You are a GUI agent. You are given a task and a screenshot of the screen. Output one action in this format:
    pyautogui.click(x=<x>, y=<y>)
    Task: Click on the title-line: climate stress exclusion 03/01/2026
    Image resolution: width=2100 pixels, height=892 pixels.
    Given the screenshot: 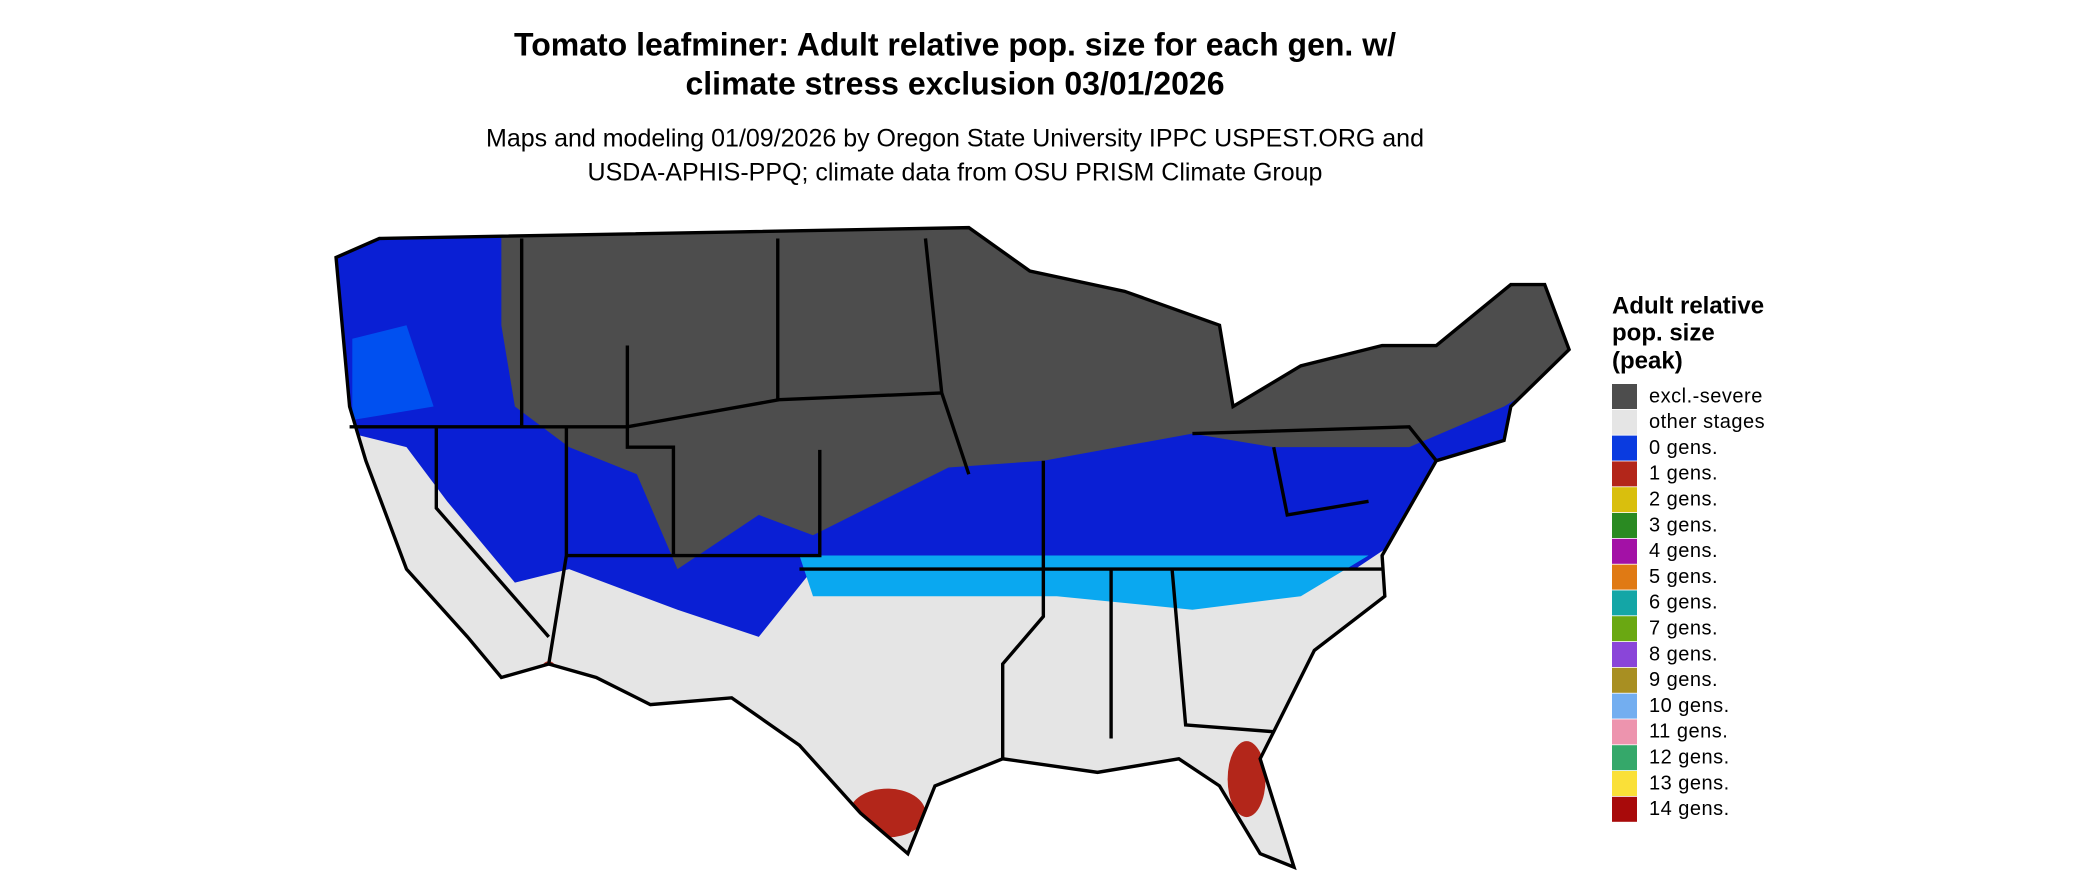 What is the action you would take?
    pyautogui.click(x=954, y=83)
    